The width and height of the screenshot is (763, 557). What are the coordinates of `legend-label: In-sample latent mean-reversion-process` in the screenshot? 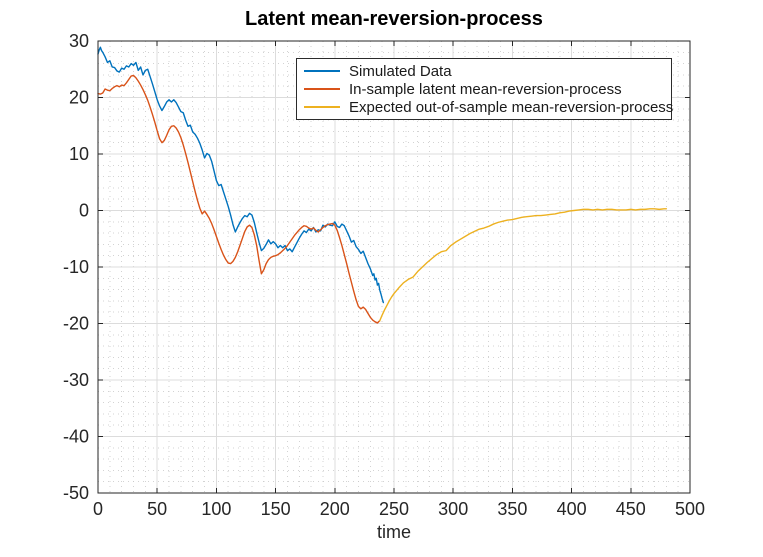 It's located at (485, 89).